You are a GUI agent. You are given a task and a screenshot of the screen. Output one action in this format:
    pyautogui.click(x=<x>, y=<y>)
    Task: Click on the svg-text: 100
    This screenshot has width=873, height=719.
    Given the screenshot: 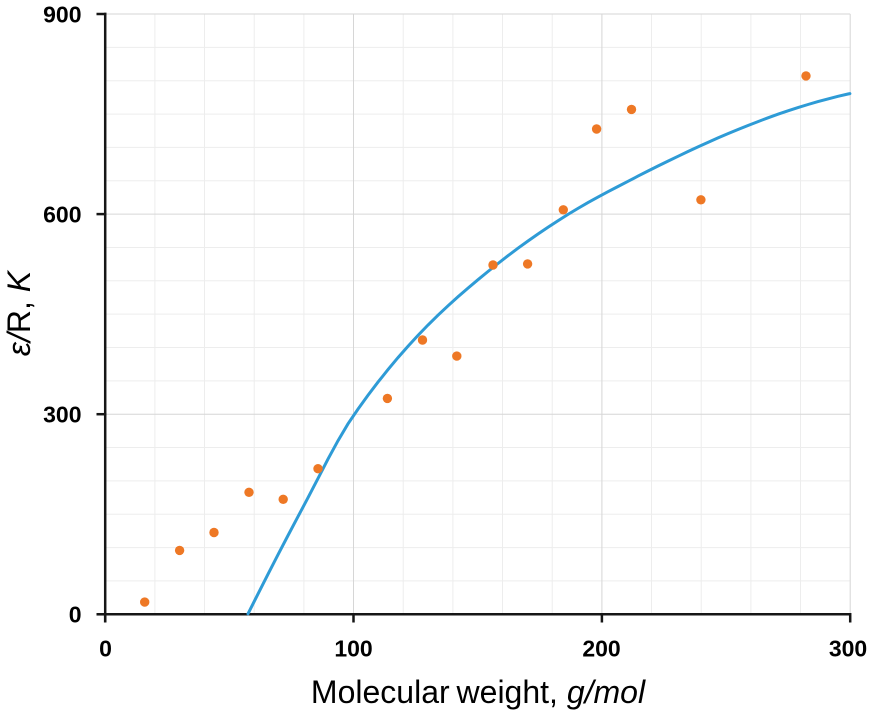 What is the action you would take?
    pyautogui.click(x=353, y=649)
    